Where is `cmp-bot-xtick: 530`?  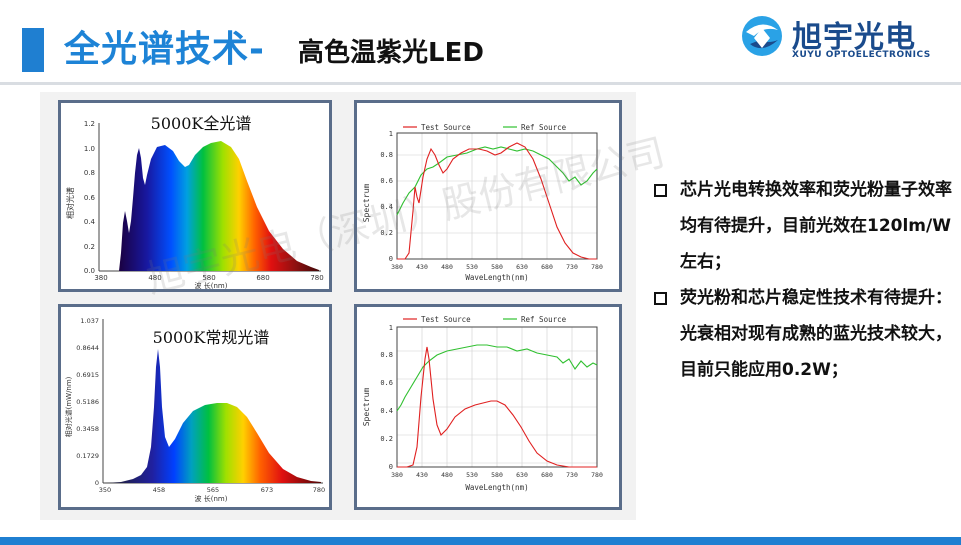
cmp-bot-xtick: 530 is located at coordinates (472, 475).